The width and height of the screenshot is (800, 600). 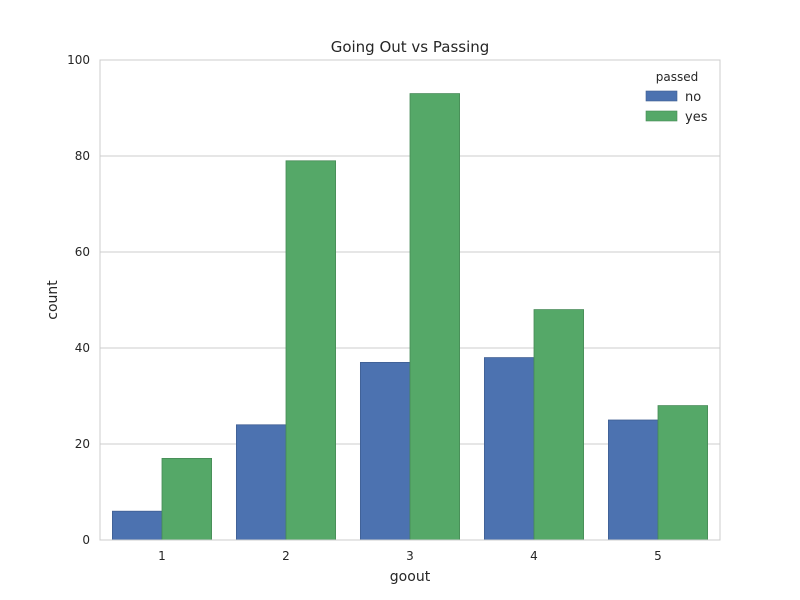 What do you see at coordinates (693, 97) in the screenshot?
I see `legend-label-no: no` at bounding box center [693, 97].